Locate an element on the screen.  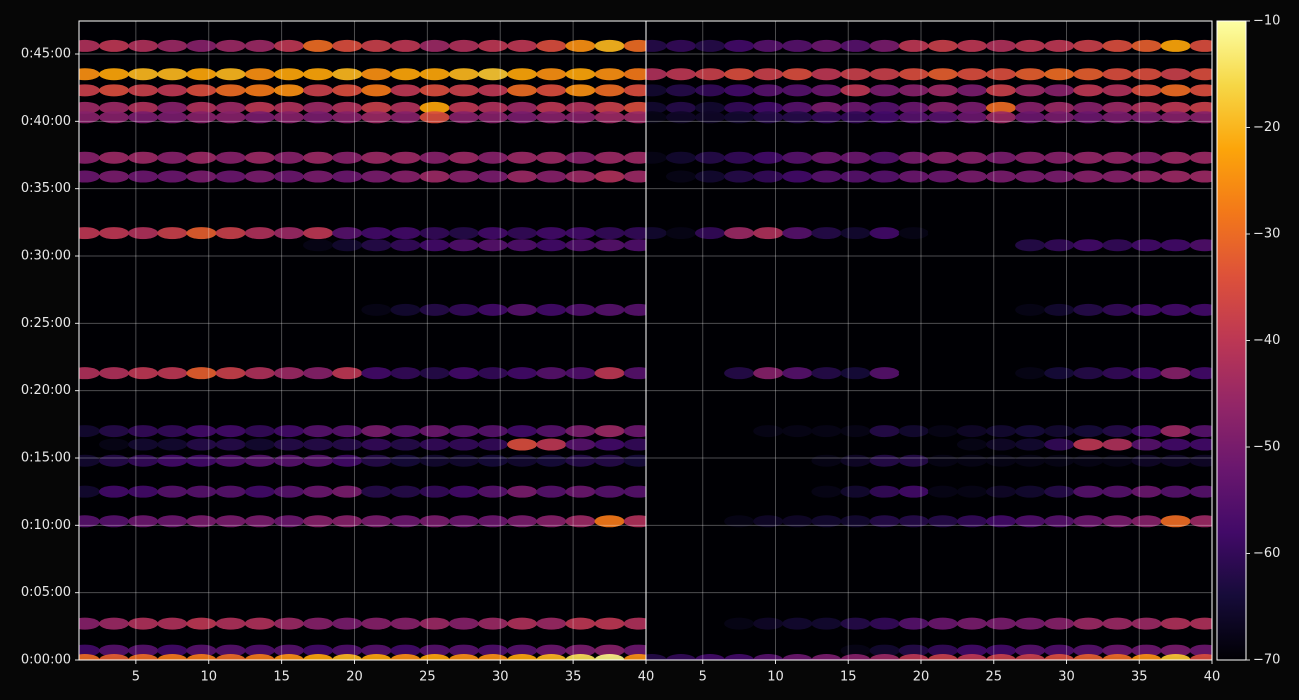
y-tick-label: 0:15:00 is located at coordinates (46, 457).